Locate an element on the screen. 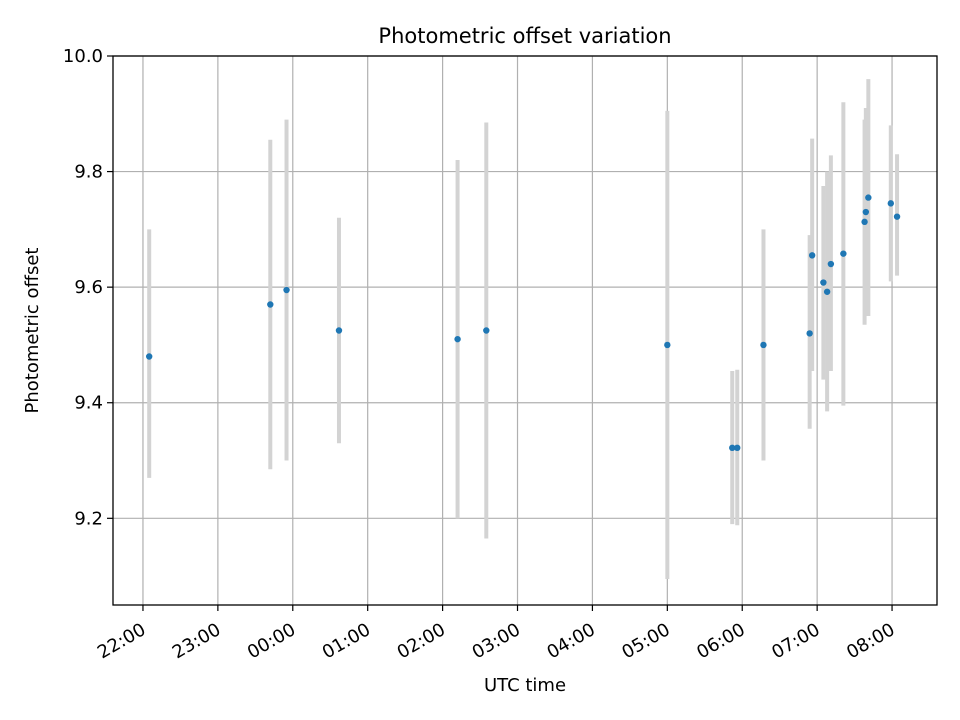 The height and width of the screenshot is (720, 960). y-tick-label: 9.4 is located at coordinates (88, 403).